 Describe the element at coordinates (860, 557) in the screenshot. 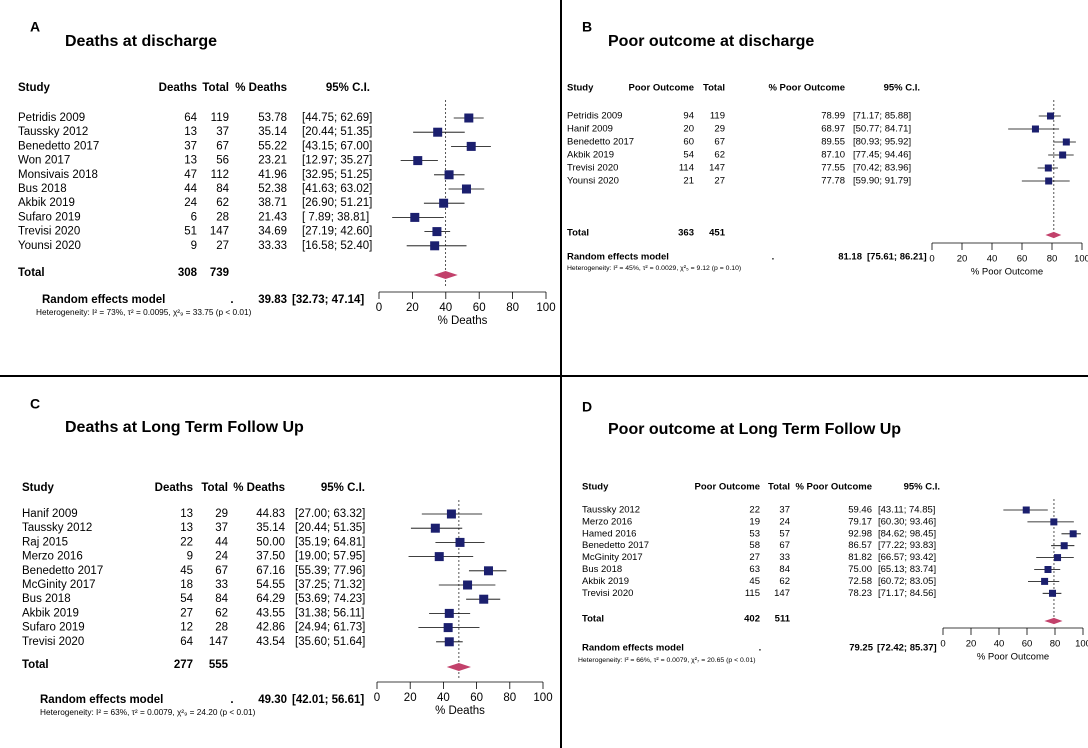

I see `percent: 81.82` at that location.